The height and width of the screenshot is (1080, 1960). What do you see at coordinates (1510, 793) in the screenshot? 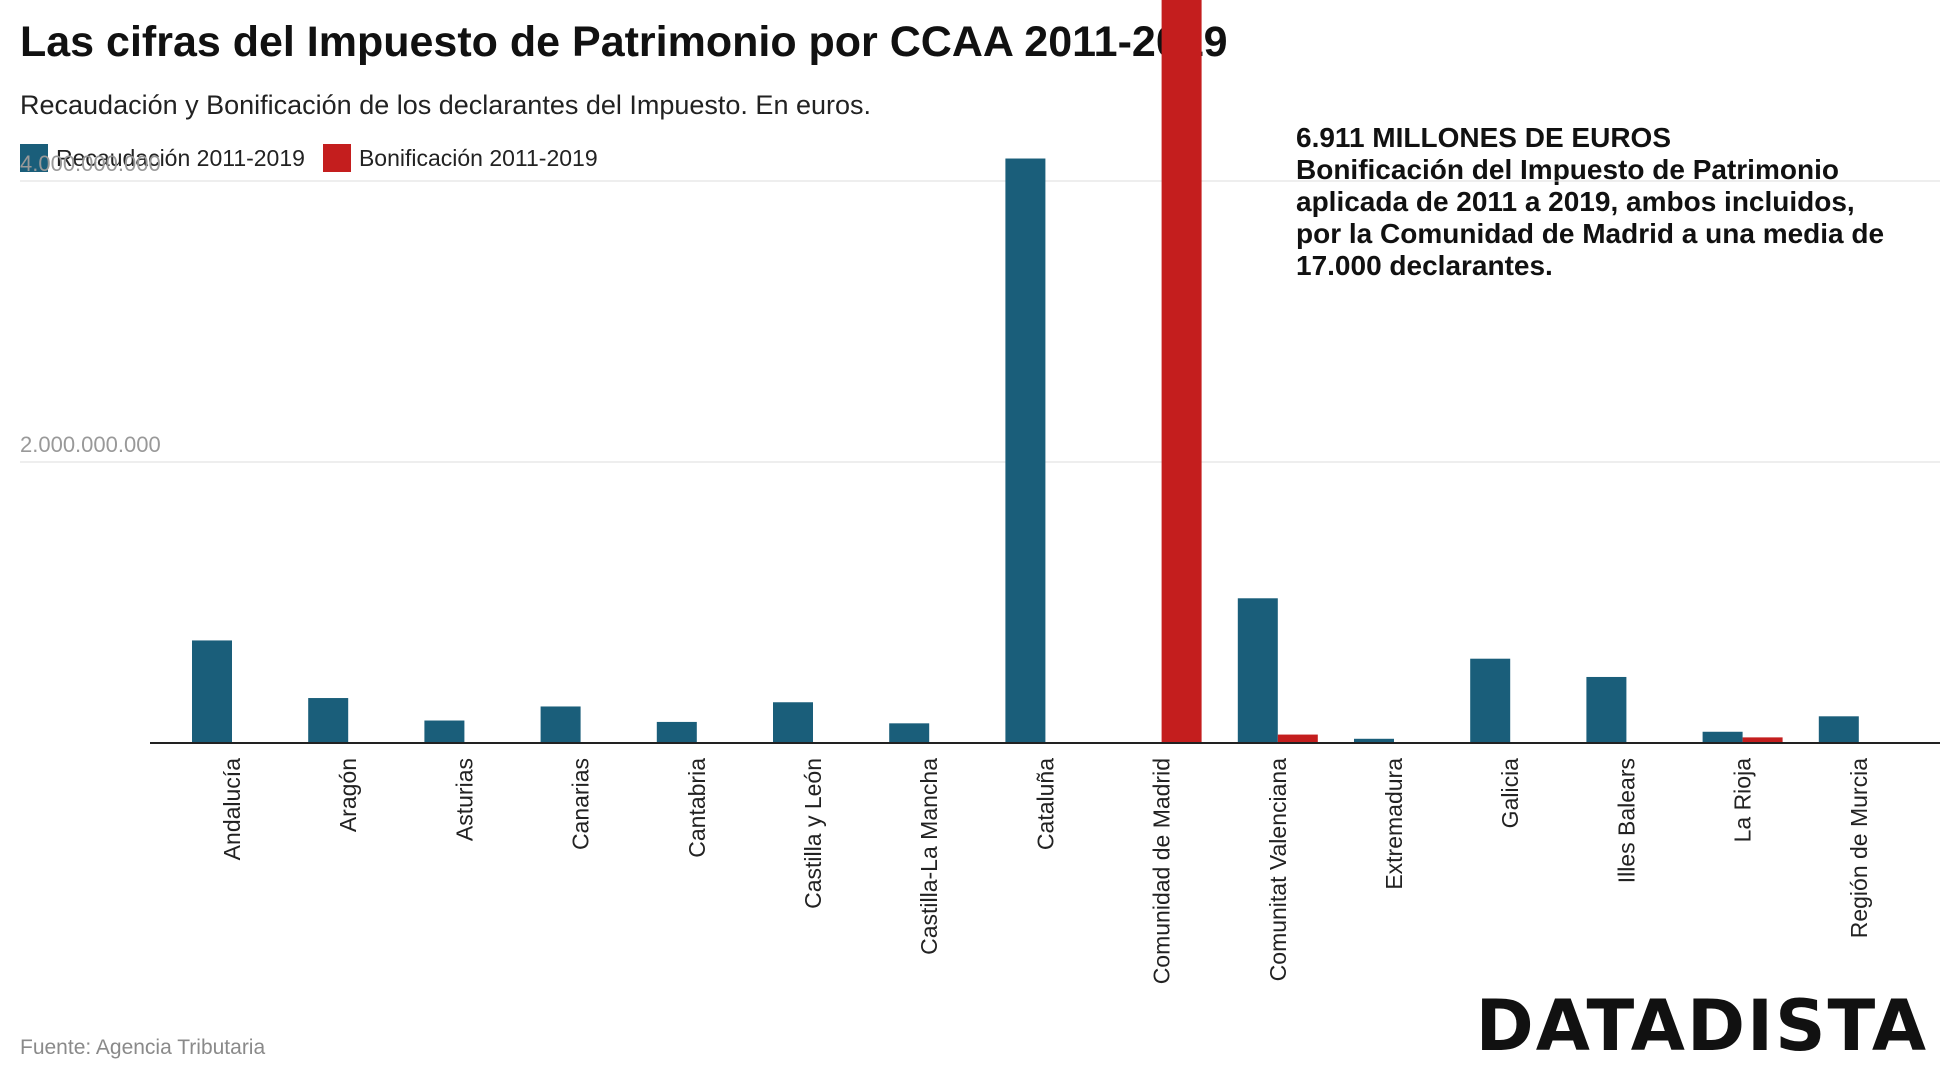
I see `x-tick-label-11: Galicia` at bounding box center [1510, 793].